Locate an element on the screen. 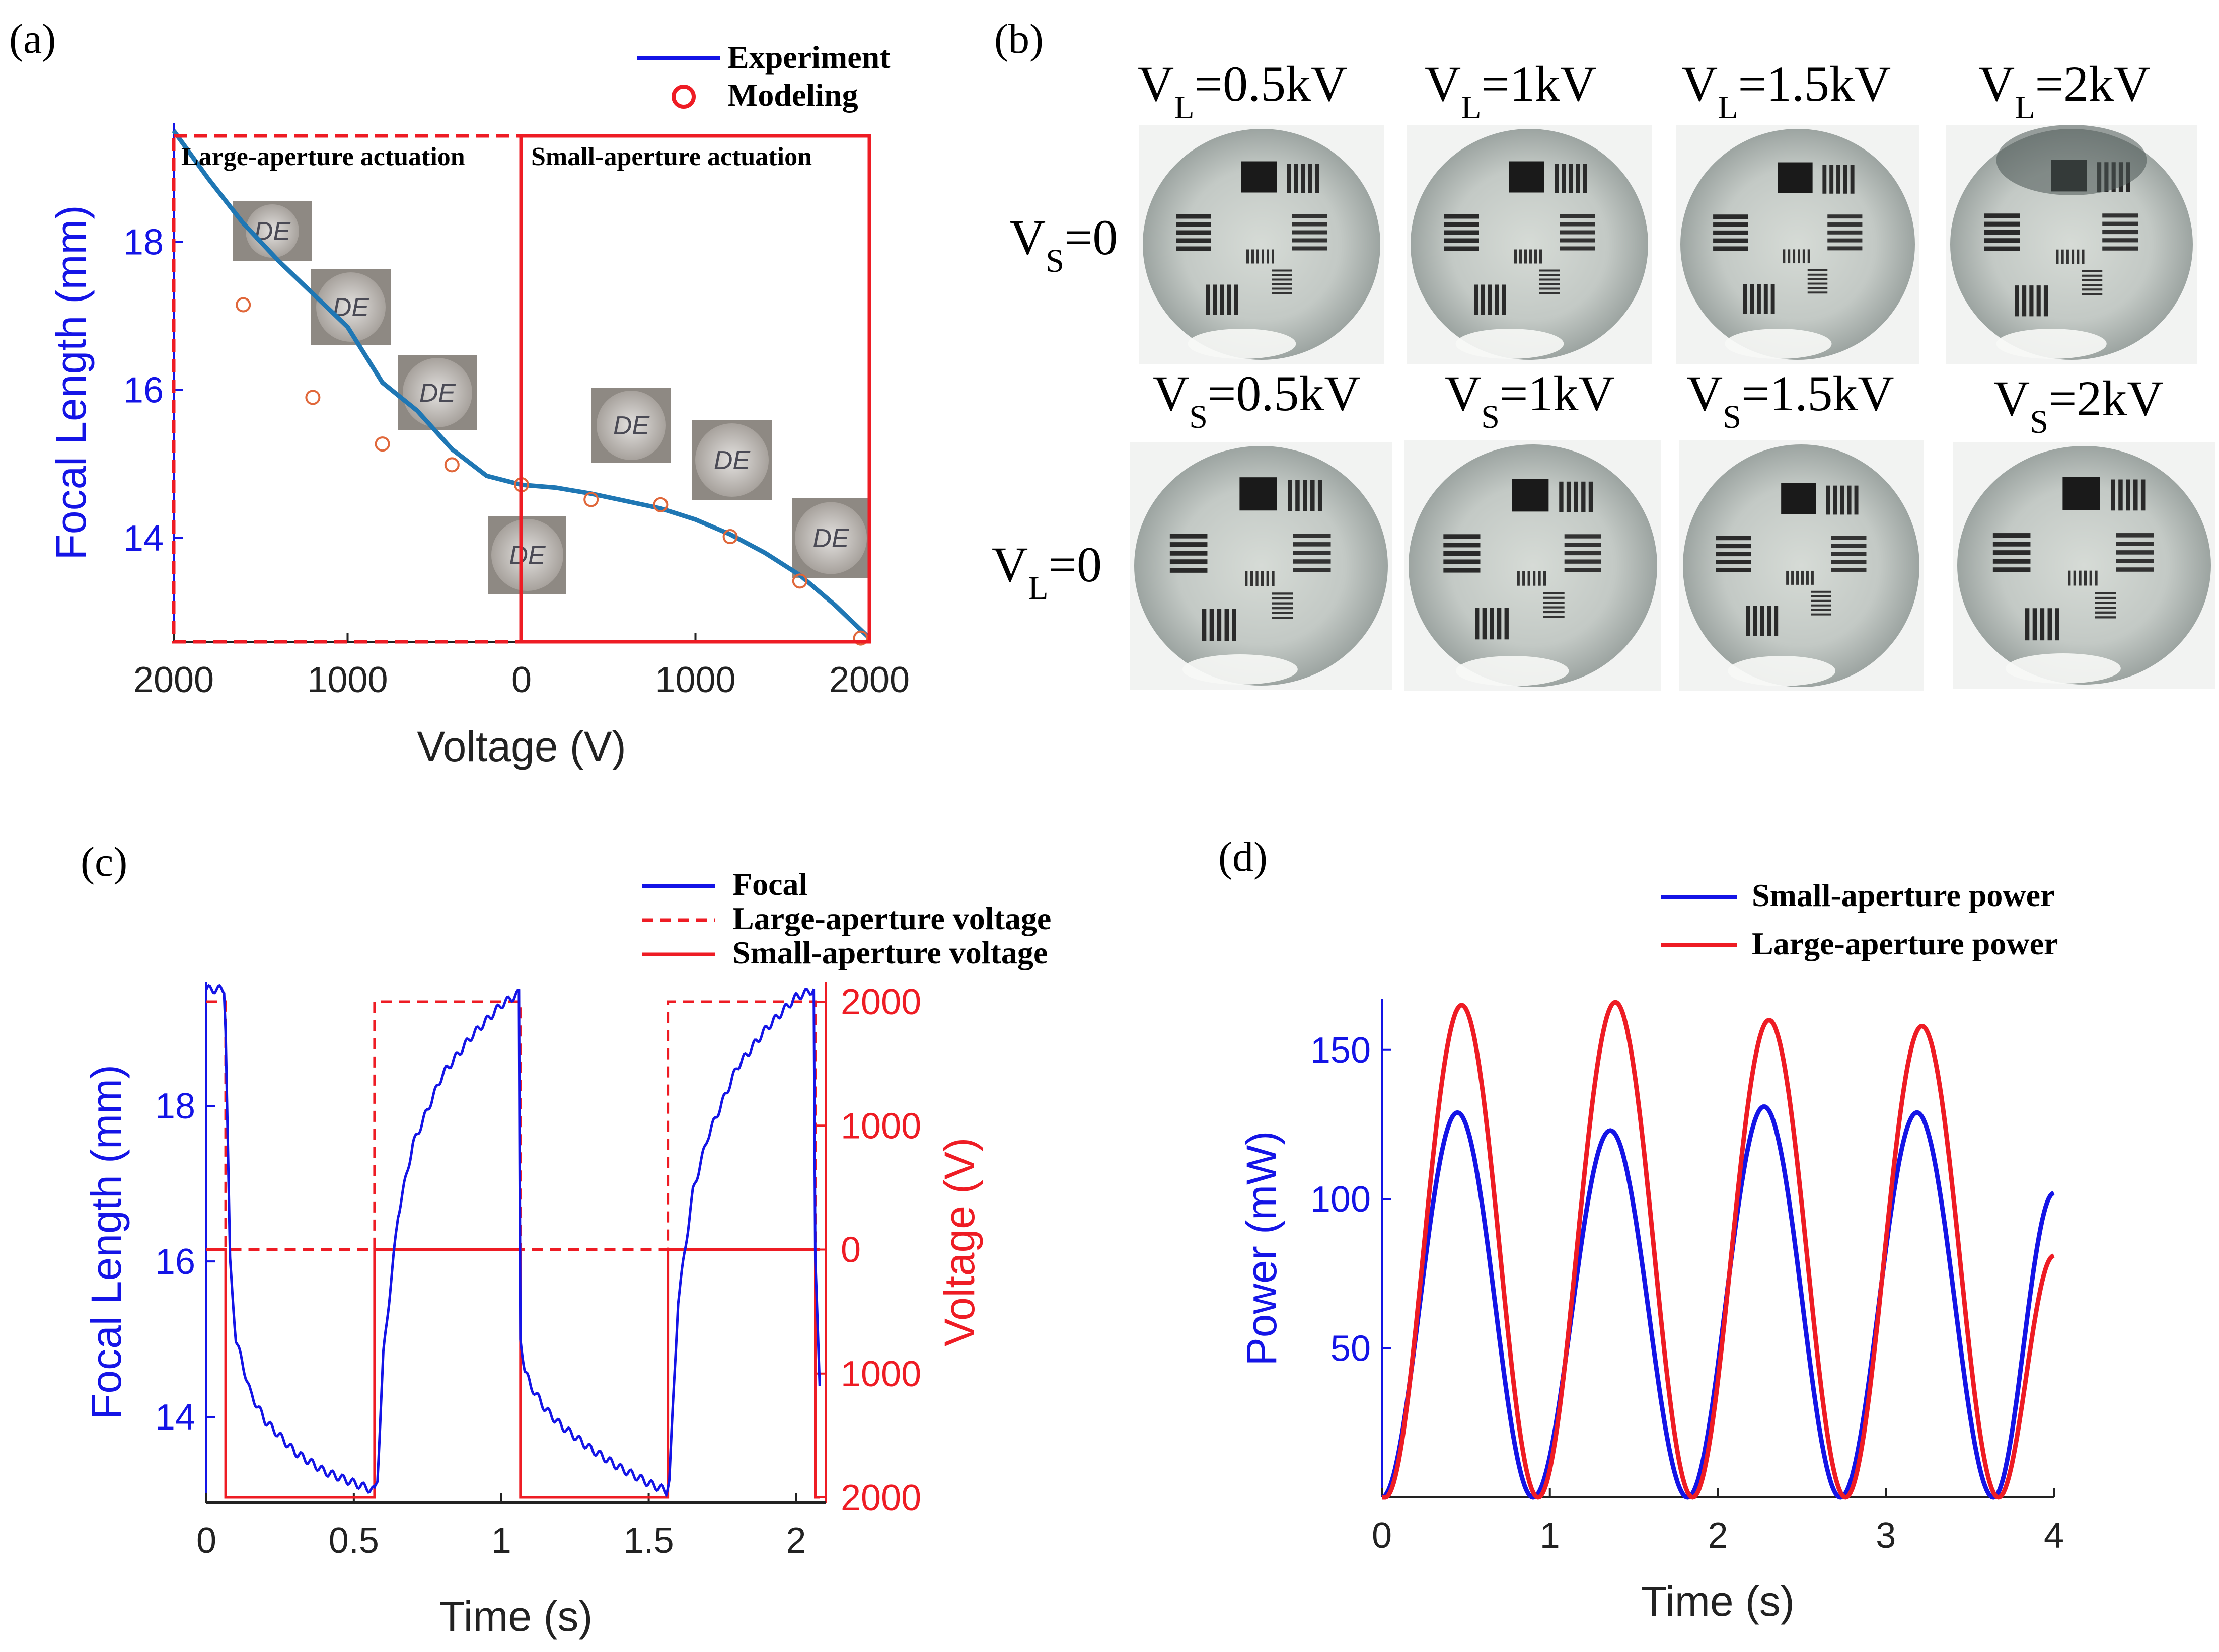 The image size is (2219, 1652). large-voltage-line is located at coordinates (513, 1125).